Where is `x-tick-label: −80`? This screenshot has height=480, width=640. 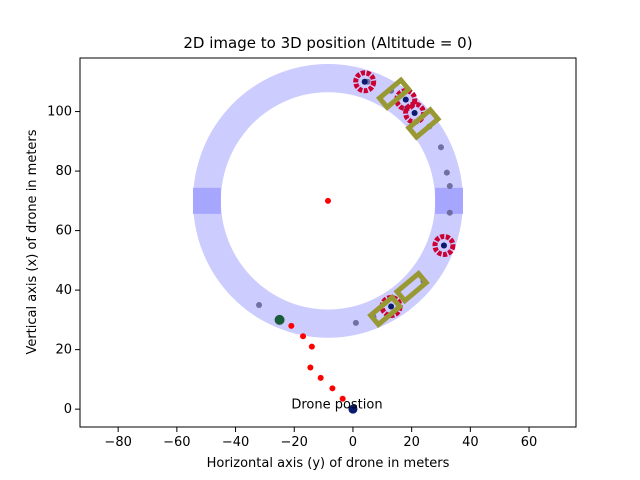 x-tick-label: −80 is located at coordinates (117, 442).